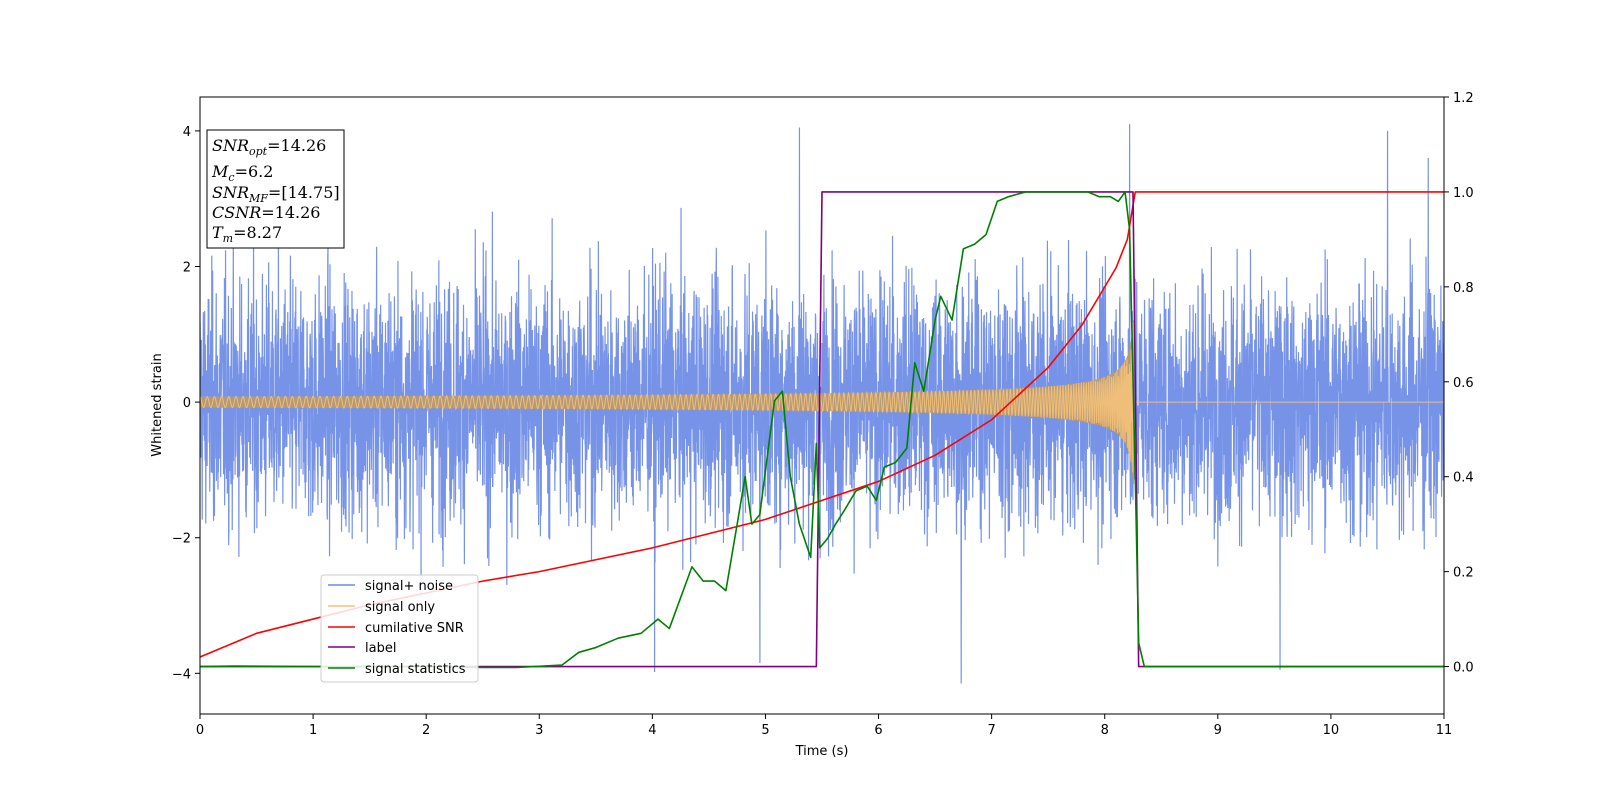 The height and width of the screenshot is (800, 1600). I want to click on y-tick-label-2: 2, so click(187, 268).